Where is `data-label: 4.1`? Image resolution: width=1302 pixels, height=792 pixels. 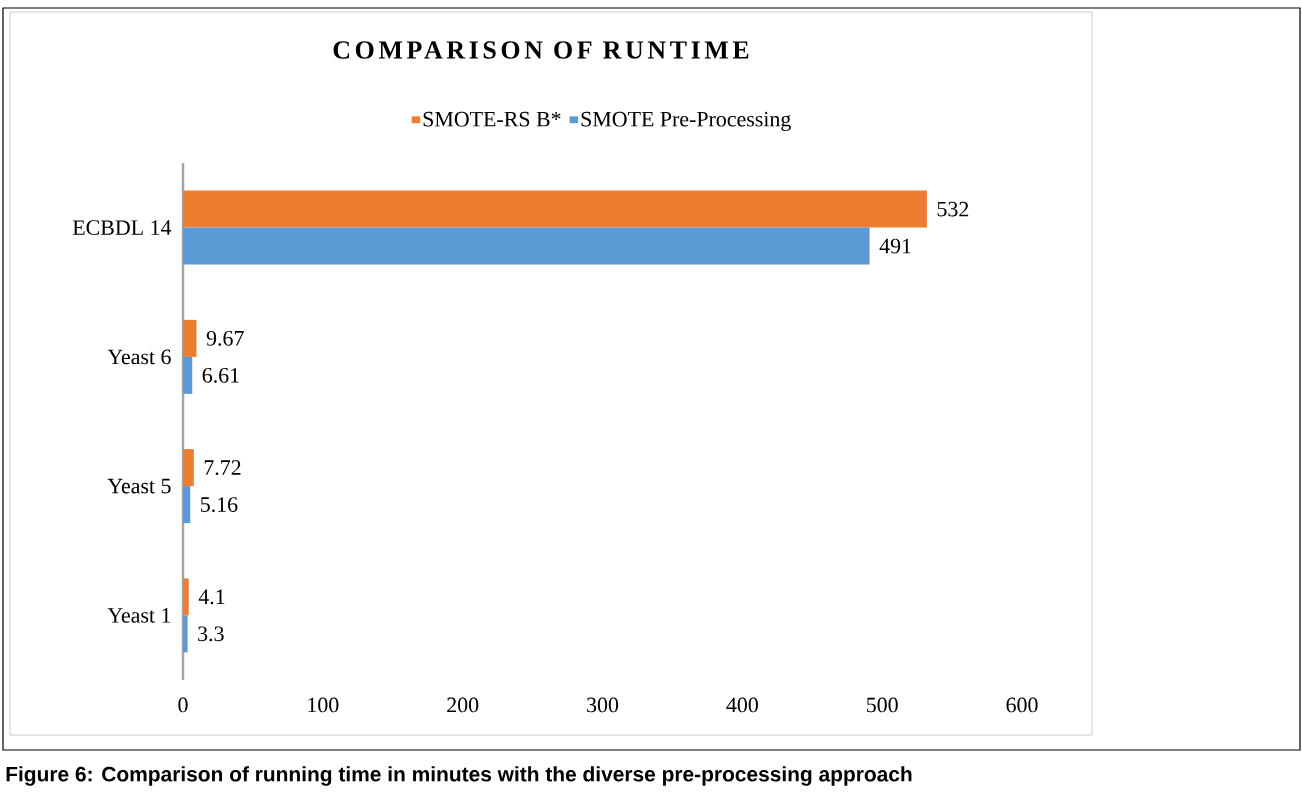 data-label: 4.1 is located at coordinates (211, 597).